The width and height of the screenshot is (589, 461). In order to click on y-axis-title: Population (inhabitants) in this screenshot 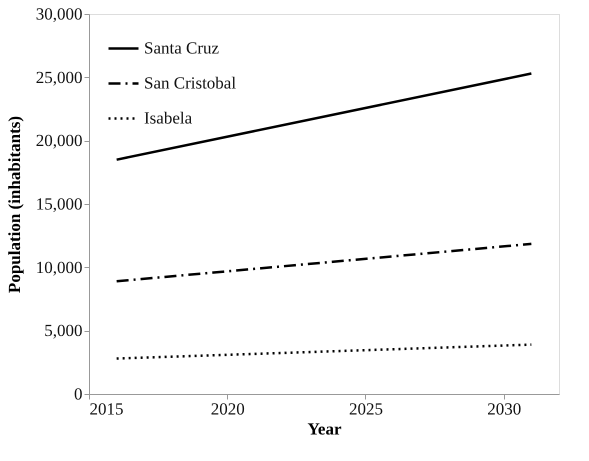, I will do `click(14, 205)`.